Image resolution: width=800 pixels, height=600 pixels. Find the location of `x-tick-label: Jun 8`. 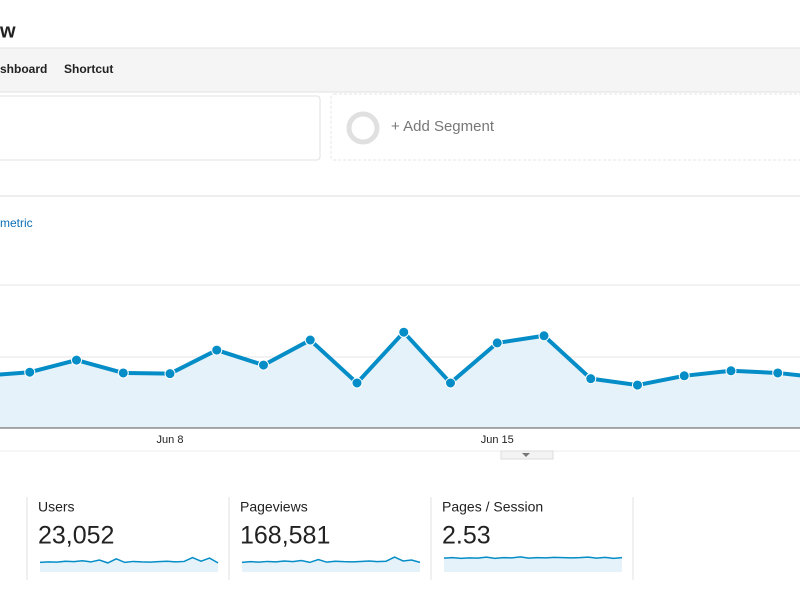

x-tick-label: Jun 8 is located at coordinates (170, 440).